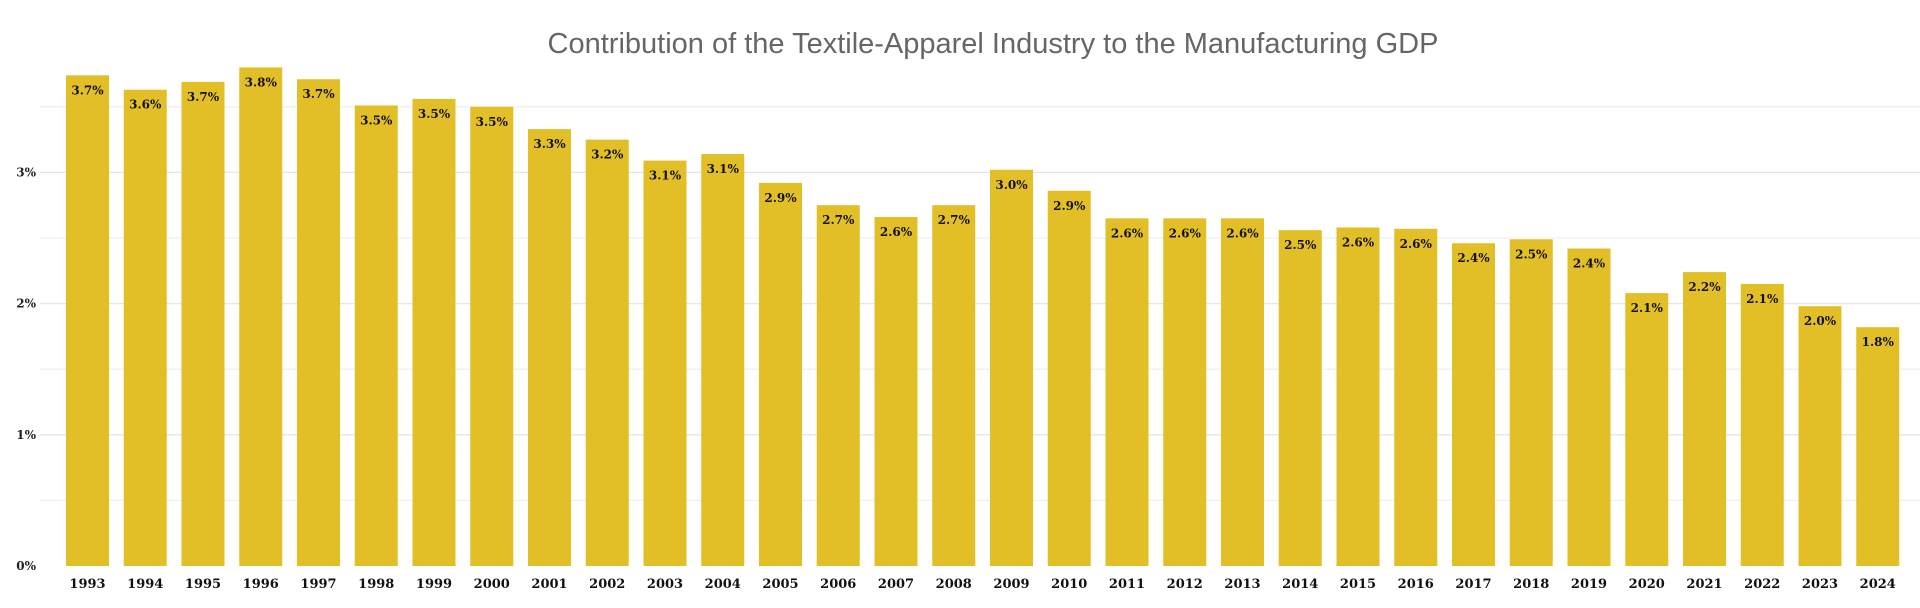 The width and height of the screenshot is (1920, 608). What do you see at coordinates (261, 82) in the screenshot?
I see `data-label: 3.8%` at bounding box center [261, 82].